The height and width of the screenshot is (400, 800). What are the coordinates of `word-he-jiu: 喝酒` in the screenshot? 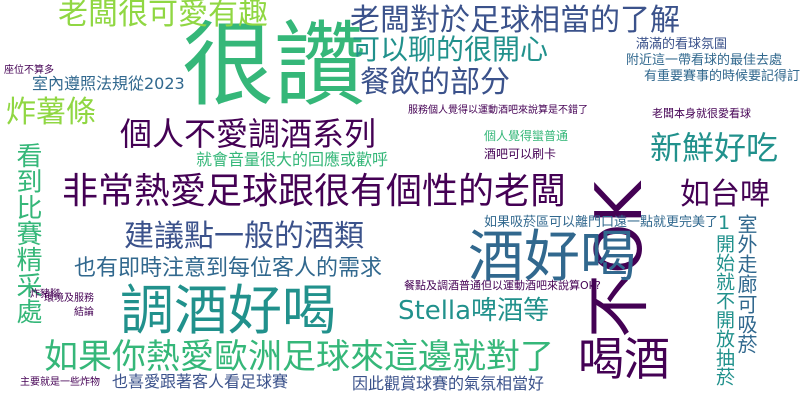 It's located at (624, 359).